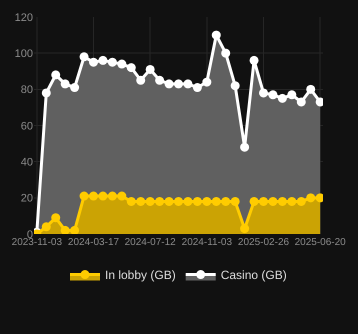  I want to click on y-tick-label: 100, so click(23, 54).